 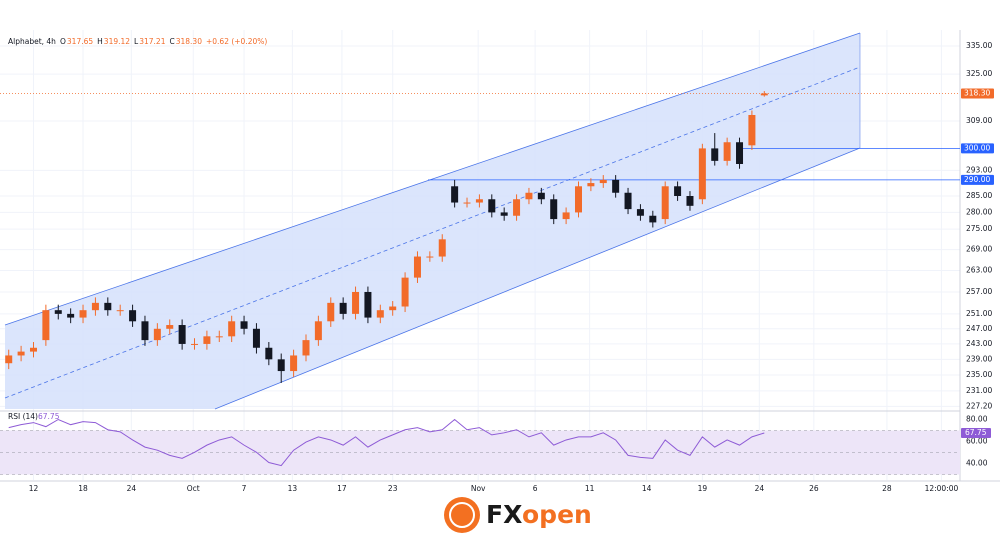 I want to click on x-tick-label: 13, so click(x=293, y=488).